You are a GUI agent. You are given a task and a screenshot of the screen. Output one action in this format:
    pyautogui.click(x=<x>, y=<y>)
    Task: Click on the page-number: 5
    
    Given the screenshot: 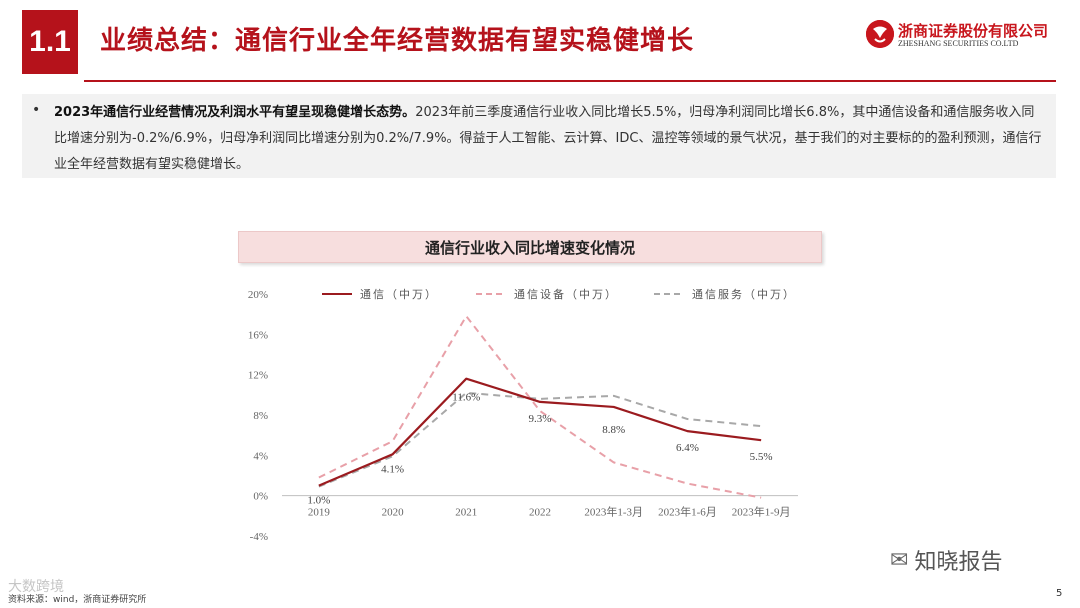 What is the action you would take?
    pyautogui.click(x=1059, y=593)
    